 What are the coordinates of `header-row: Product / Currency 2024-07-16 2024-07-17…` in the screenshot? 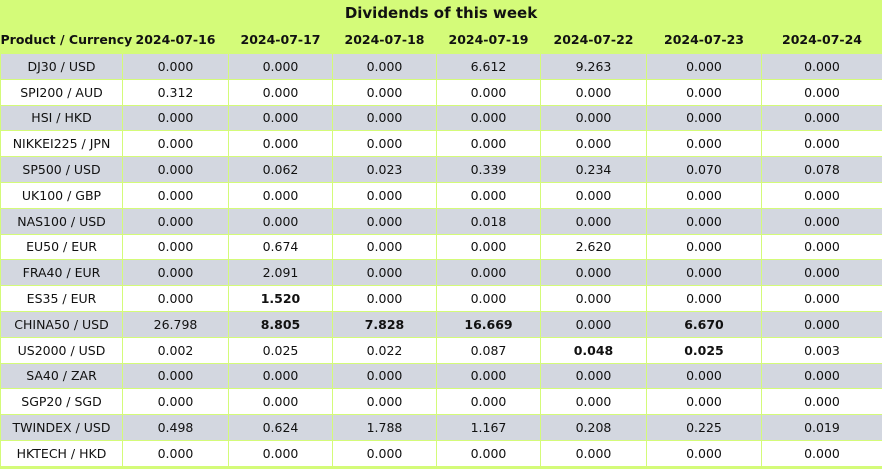 It's located at (441, 40).